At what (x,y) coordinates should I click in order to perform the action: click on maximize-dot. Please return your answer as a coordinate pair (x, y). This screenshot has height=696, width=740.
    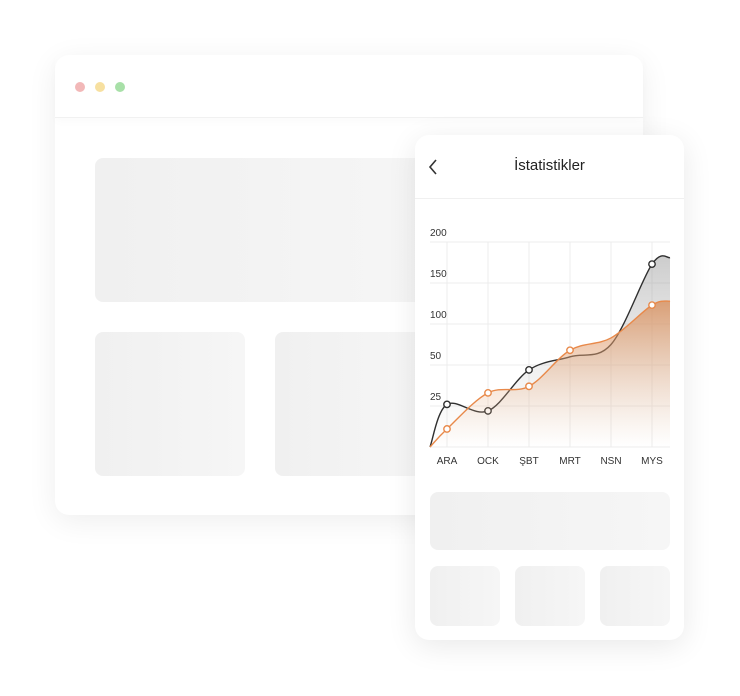
    Looking at the image, I should click on (120, 87).